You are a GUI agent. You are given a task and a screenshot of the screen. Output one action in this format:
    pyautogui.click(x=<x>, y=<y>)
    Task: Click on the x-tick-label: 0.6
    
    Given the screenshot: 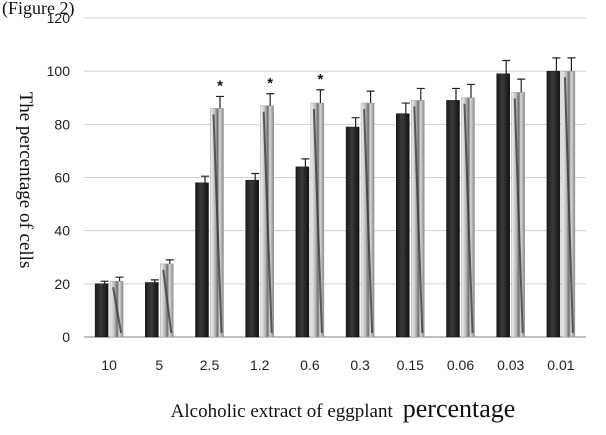 What is the action you would take?
    pyautogui.click(x=310, y=365)
    